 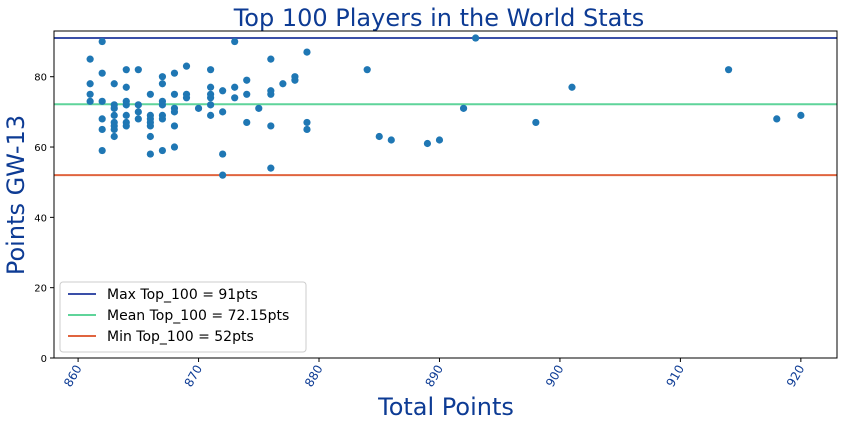 I want to click on x-tick-label: 910, so click(x=675, y=376).